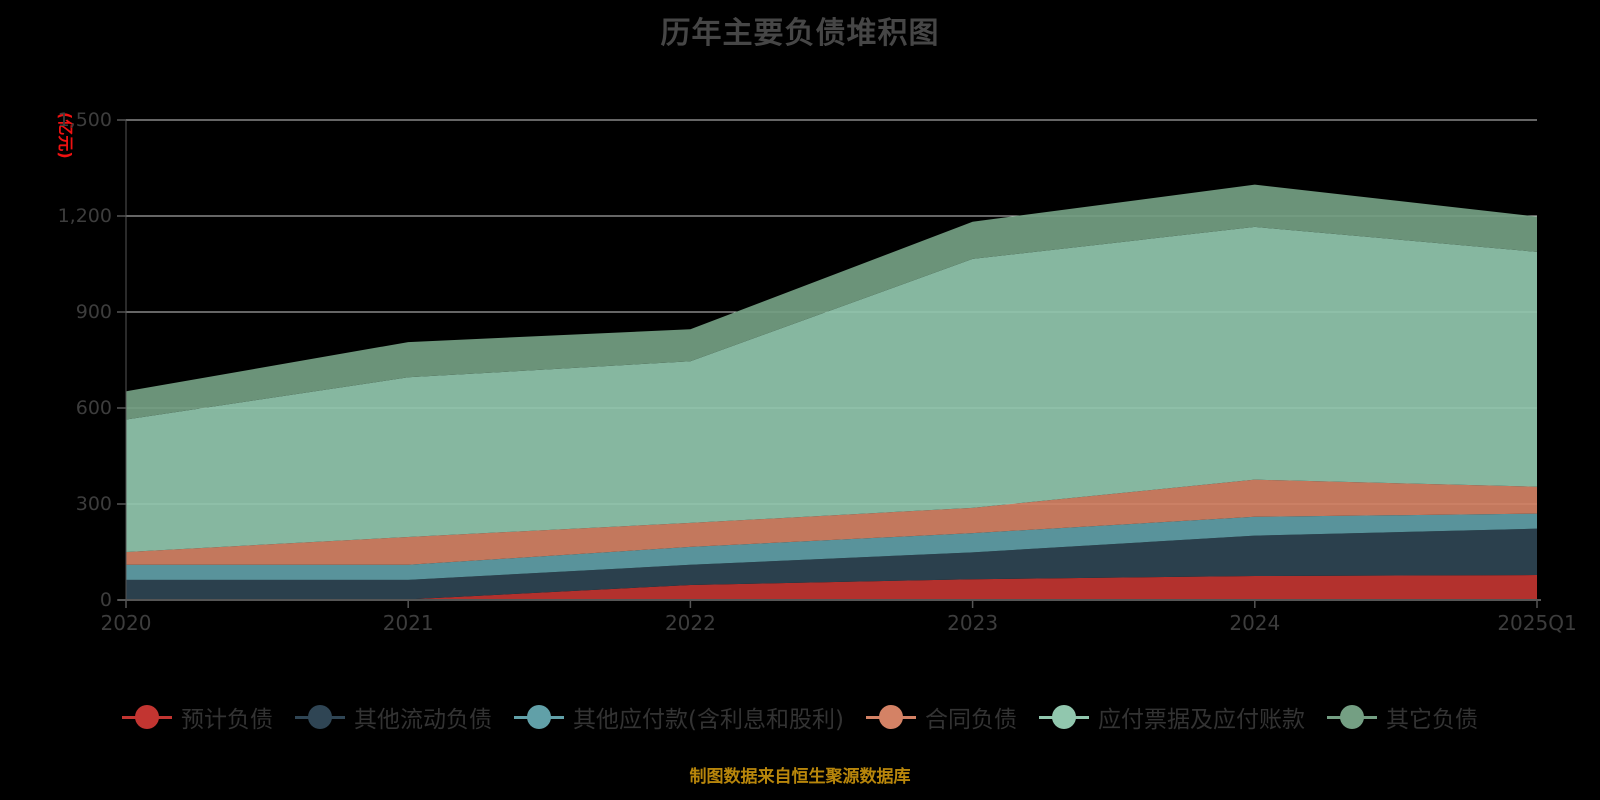 This screenshot has height=800, width=1600. What do you see at coordinates (93, 504) in the screenshot?
I see `y-tick-label-300: 300` at bounding box center [93, 504].